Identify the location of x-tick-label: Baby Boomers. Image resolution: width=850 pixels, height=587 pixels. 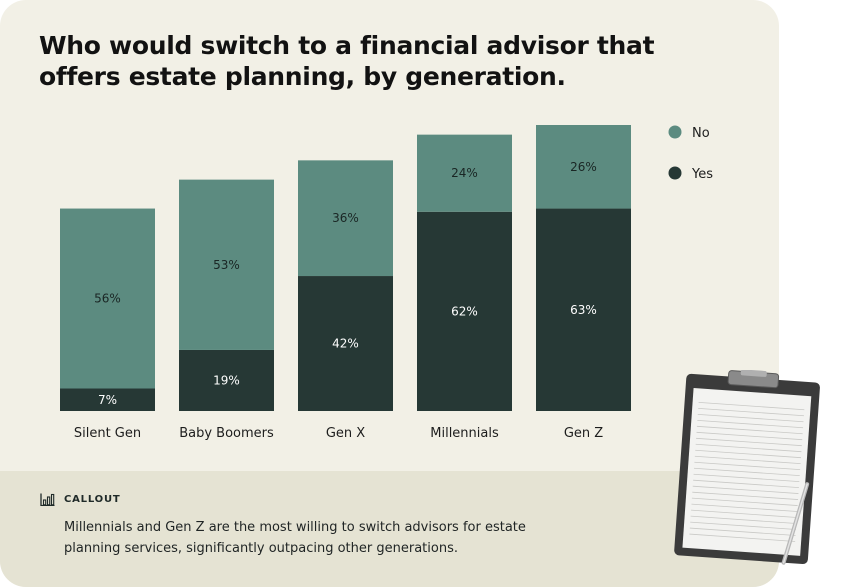
(226, 433).